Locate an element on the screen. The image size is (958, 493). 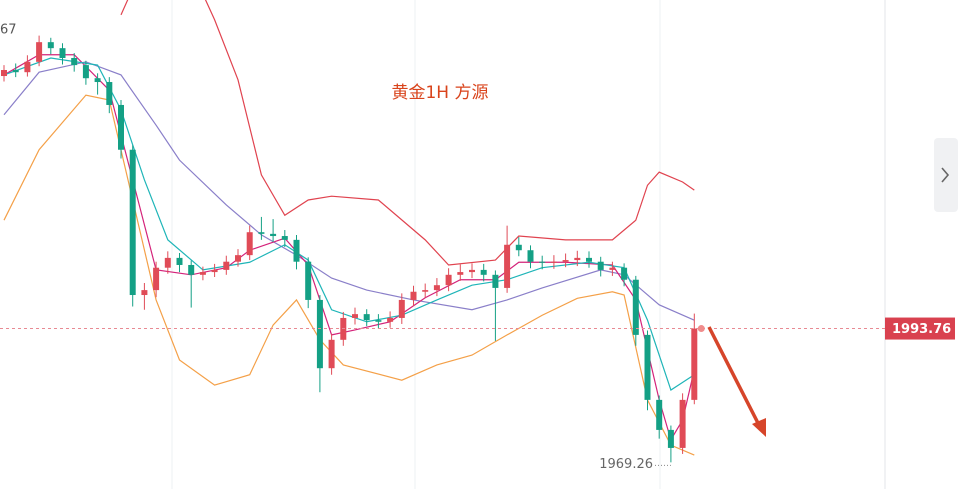
corner-price-label: 67 is located at coordinates (8, 30).